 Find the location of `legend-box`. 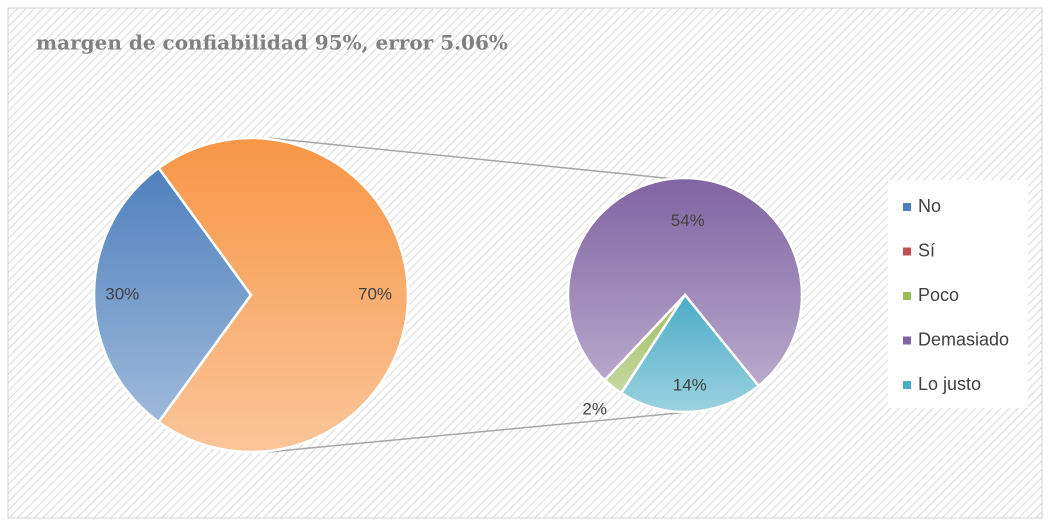

legend-box is located at coordinates (958, 294).